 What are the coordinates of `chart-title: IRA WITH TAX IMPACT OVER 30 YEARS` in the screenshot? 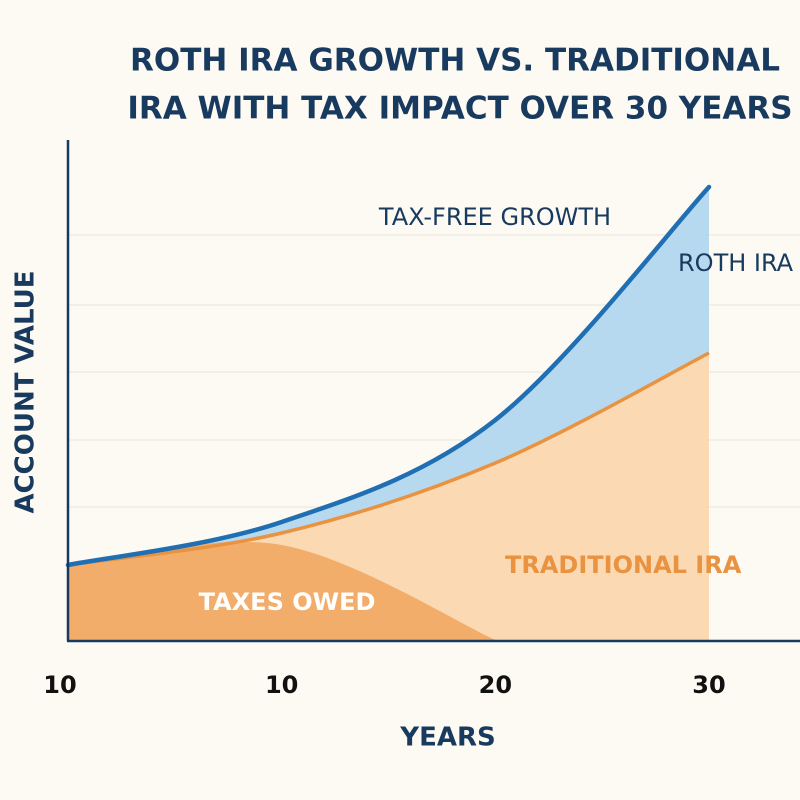 It's located at (459, 109).